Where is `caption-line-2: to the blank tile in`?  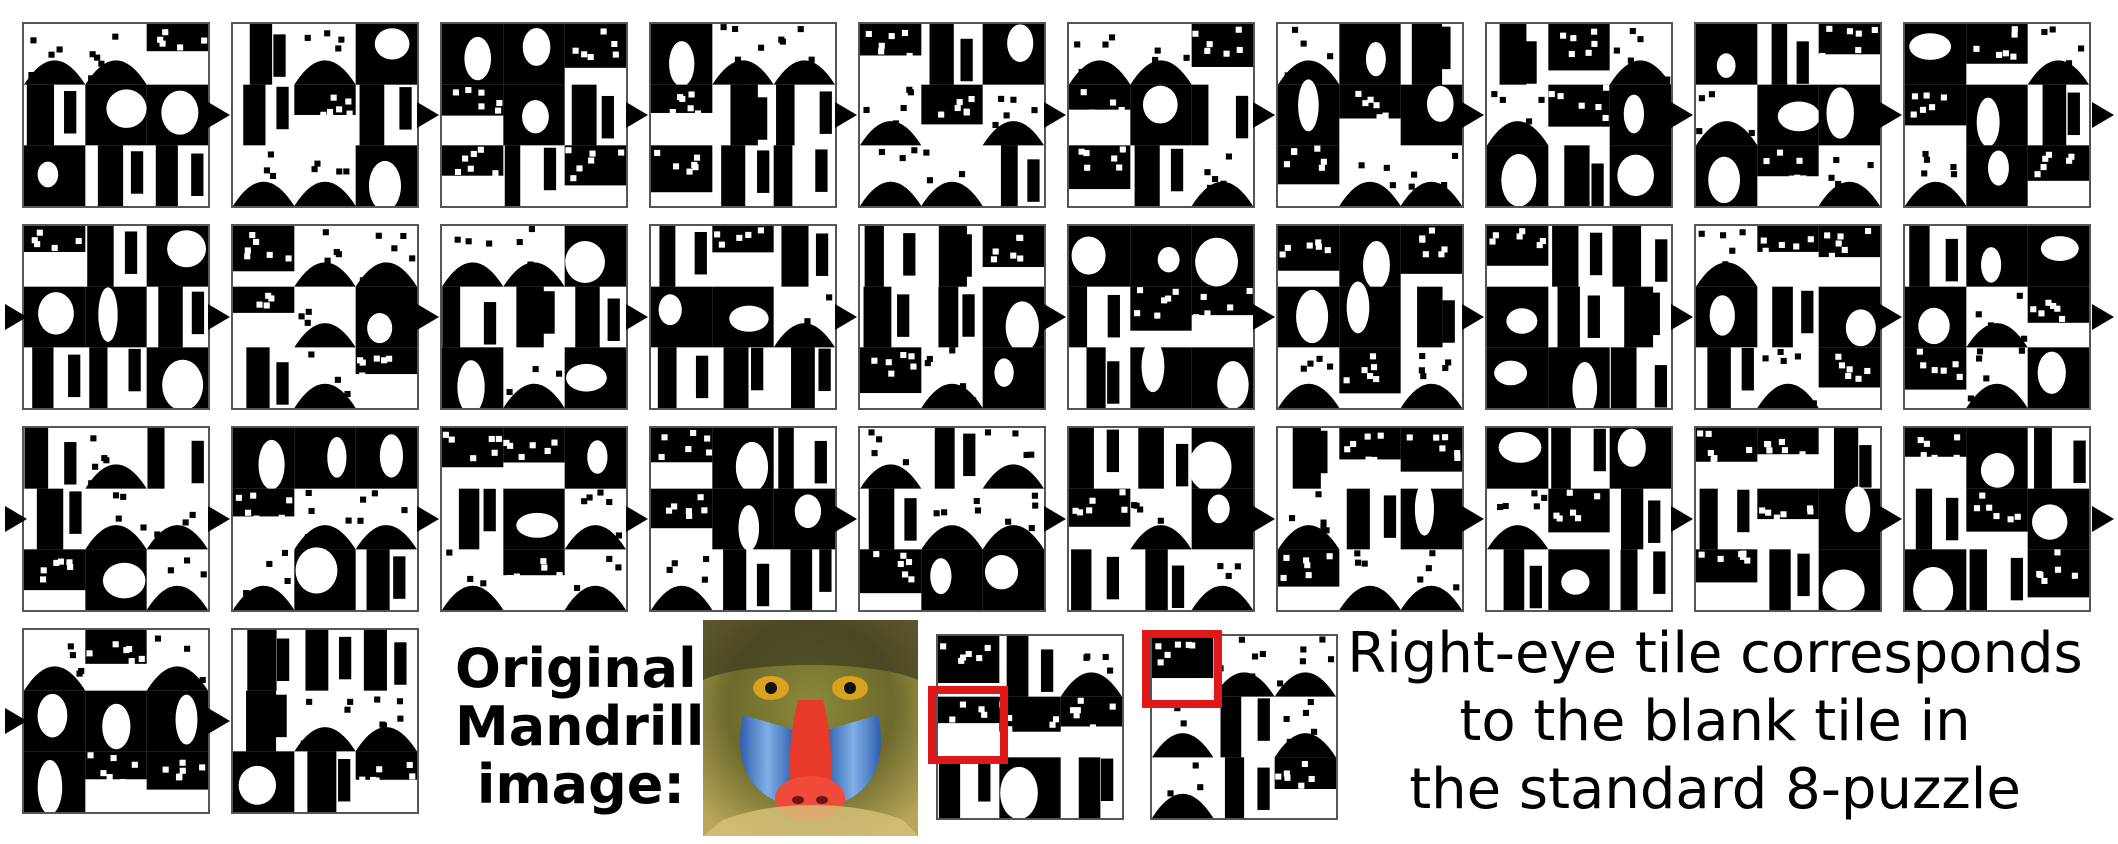
caption-line-2: to the blank tile in is located at coordinates (1715, 721).